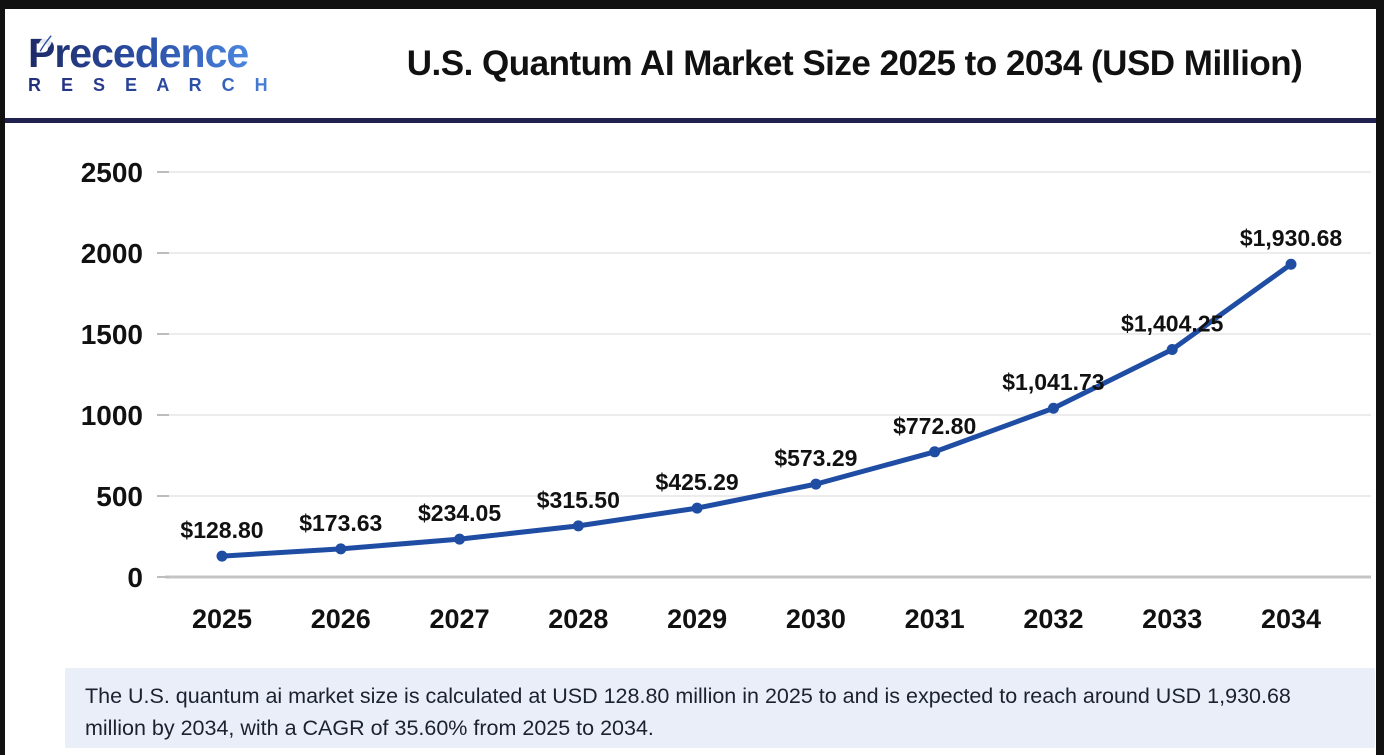 This screenshot has height=755, width=1384. What do you see at coordinates (112, 334) in the screenshot?
I see `y-axis-label: 1500` at bounding box center [112, 334].